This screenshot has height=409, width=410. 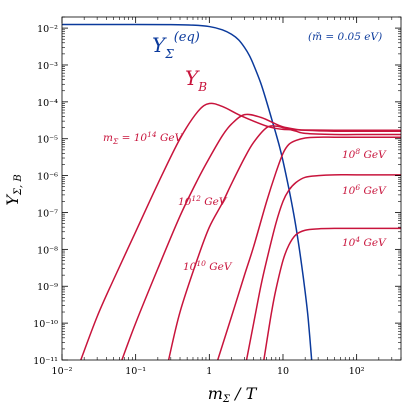 What do you see at coordinates (47, 103) in the screenshot?
I see `y-tick-label: 10⁻⁴` at bounding box center [47, 103].